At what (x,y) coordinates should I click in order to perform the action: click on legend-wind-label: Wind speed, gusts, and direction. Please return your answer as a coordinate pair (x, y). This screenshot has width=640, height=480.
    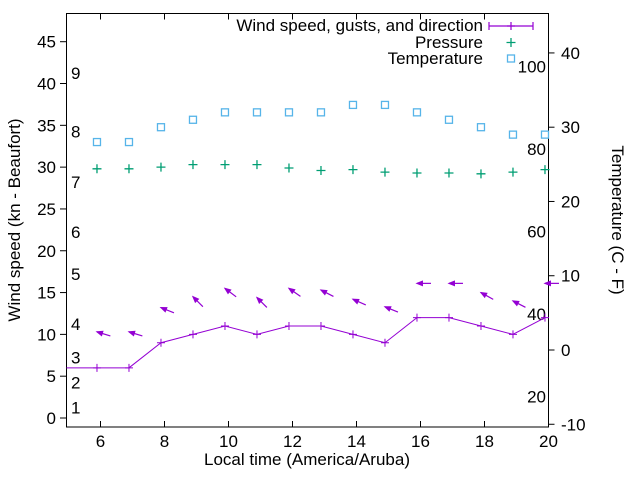
    Looking at the image, I should click on (359, 25).